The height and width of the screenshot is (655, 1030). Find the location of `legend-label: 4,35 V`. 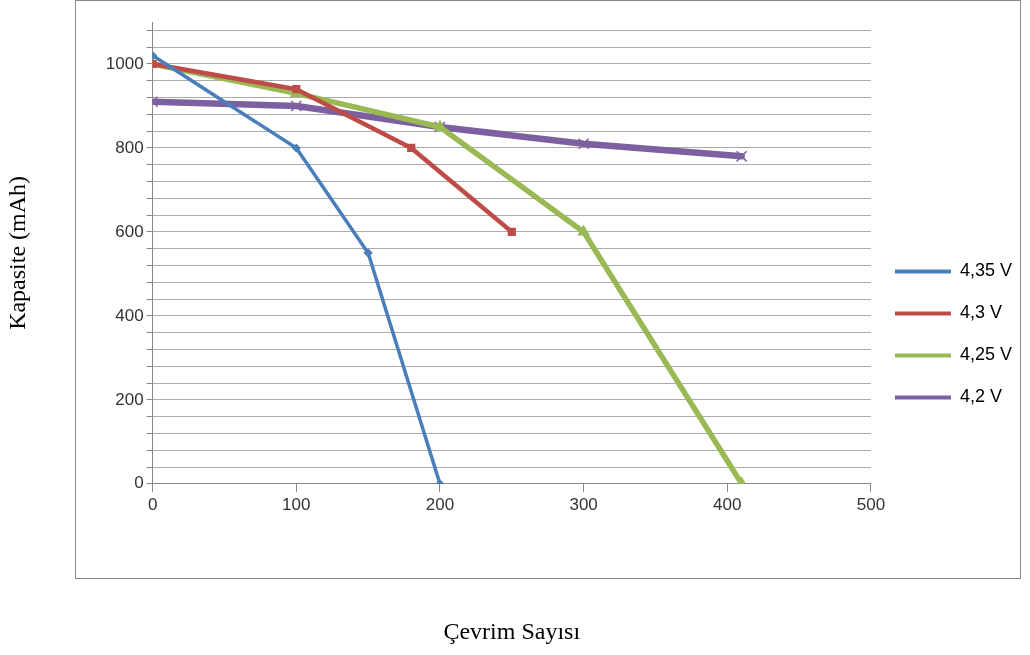

legend-label: 4,35 V is located at coordinates (986, 270).